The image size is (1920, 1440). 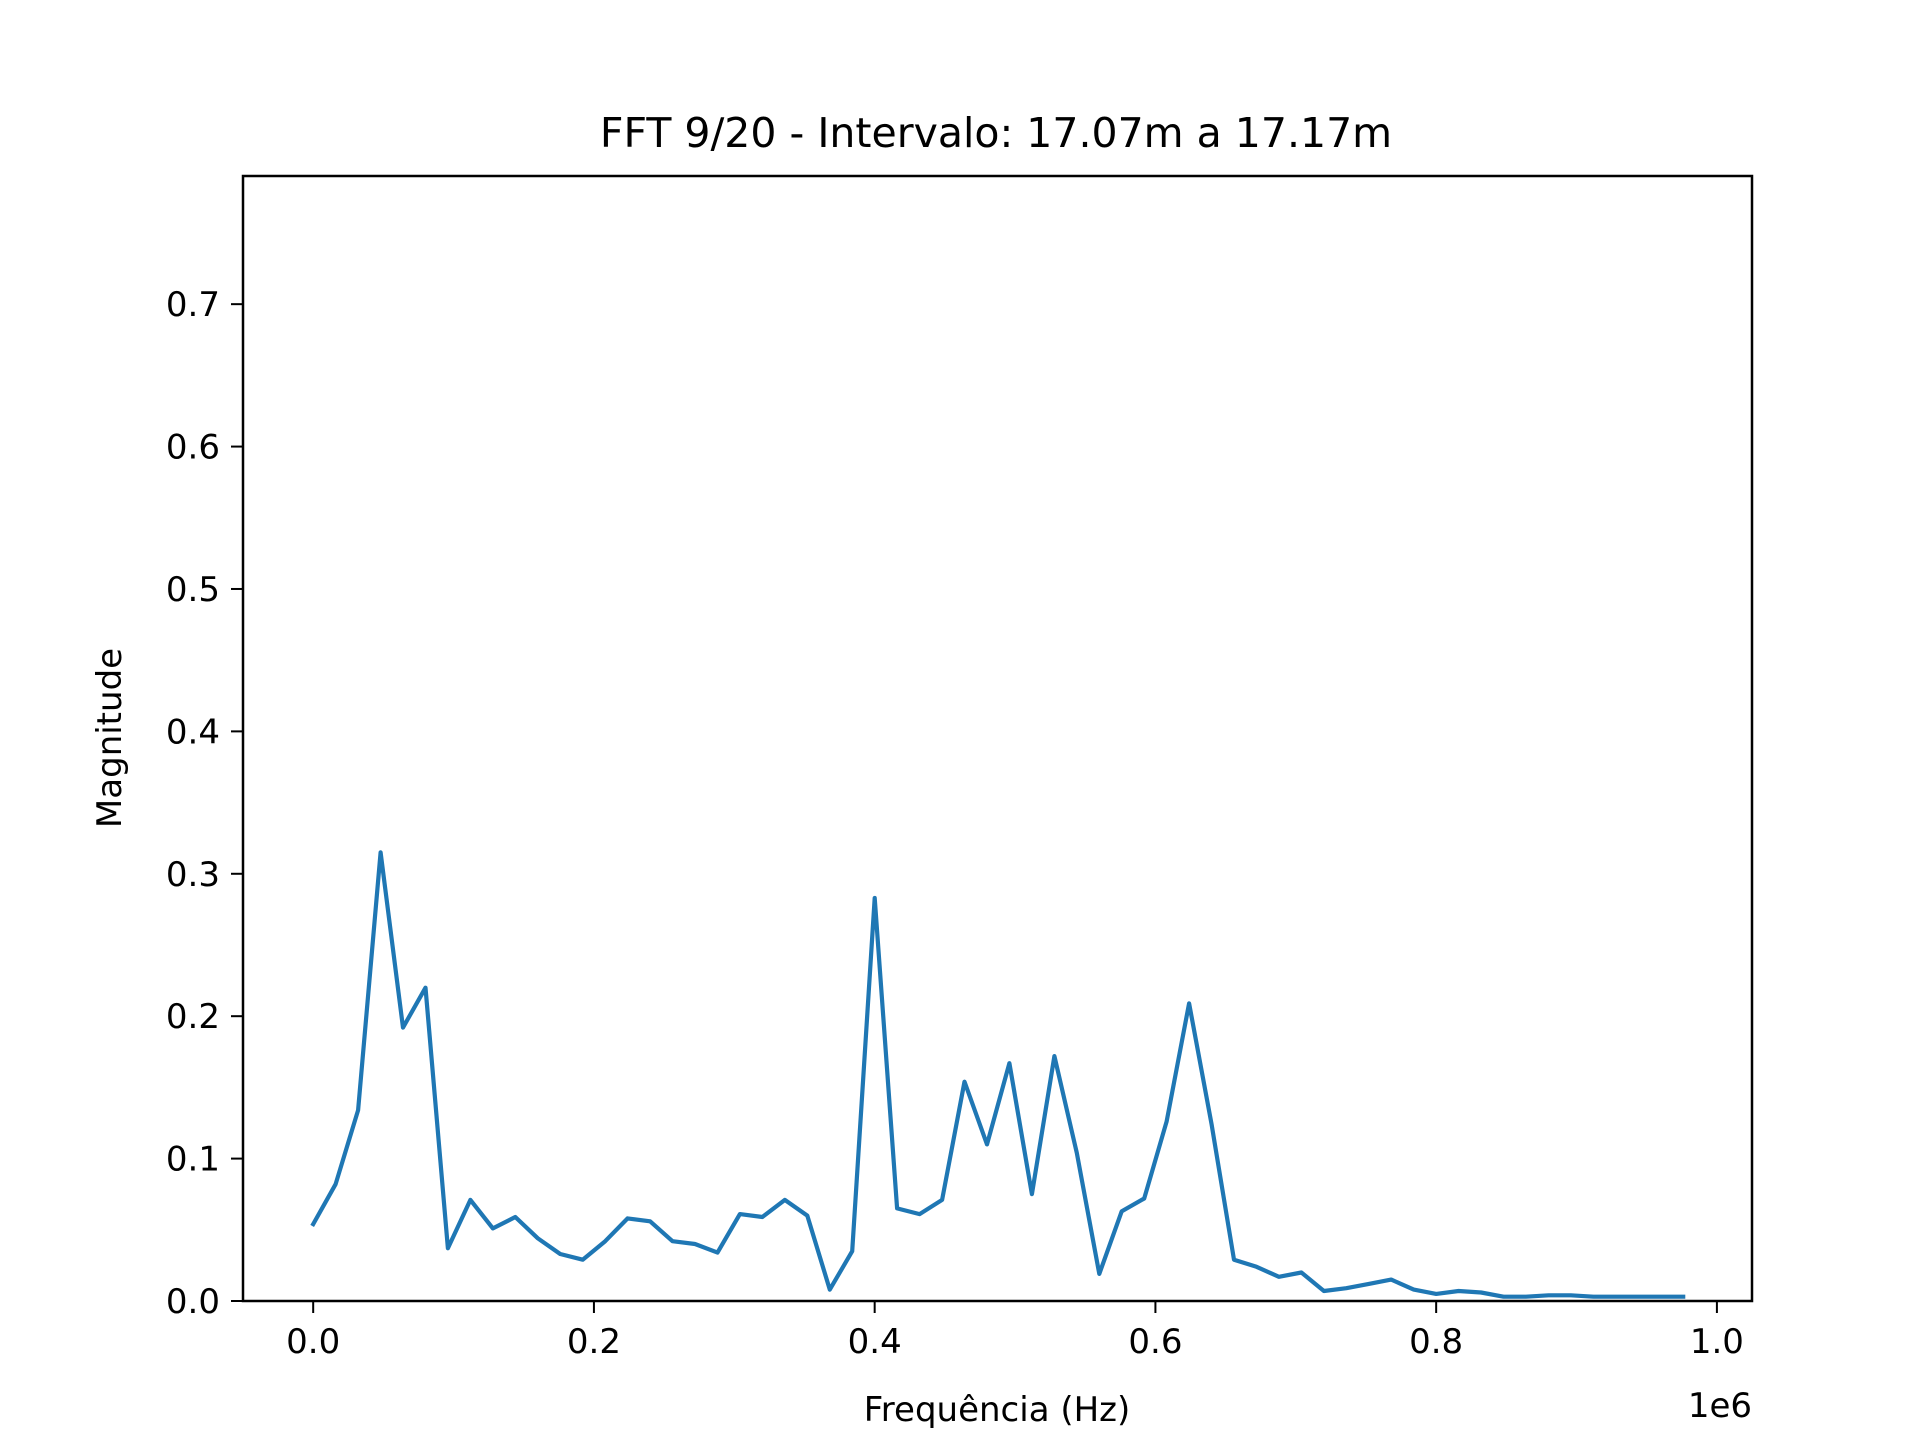 What do you see at coordinates (1436, 1342) in the screenshot?
I see `x-tick-label: 0.8` at bounding box center [1436, 1342].